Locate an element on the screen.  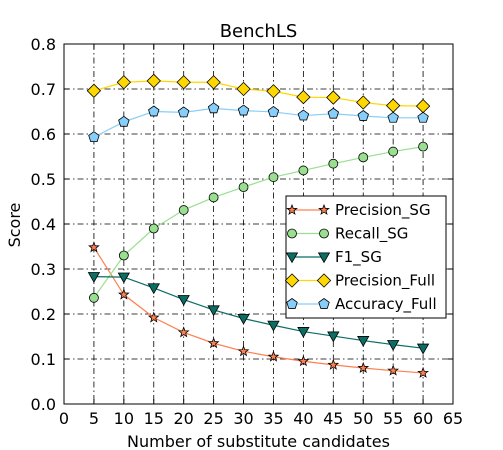
x-tick-label: 10 is located at coordinates (124, 418).